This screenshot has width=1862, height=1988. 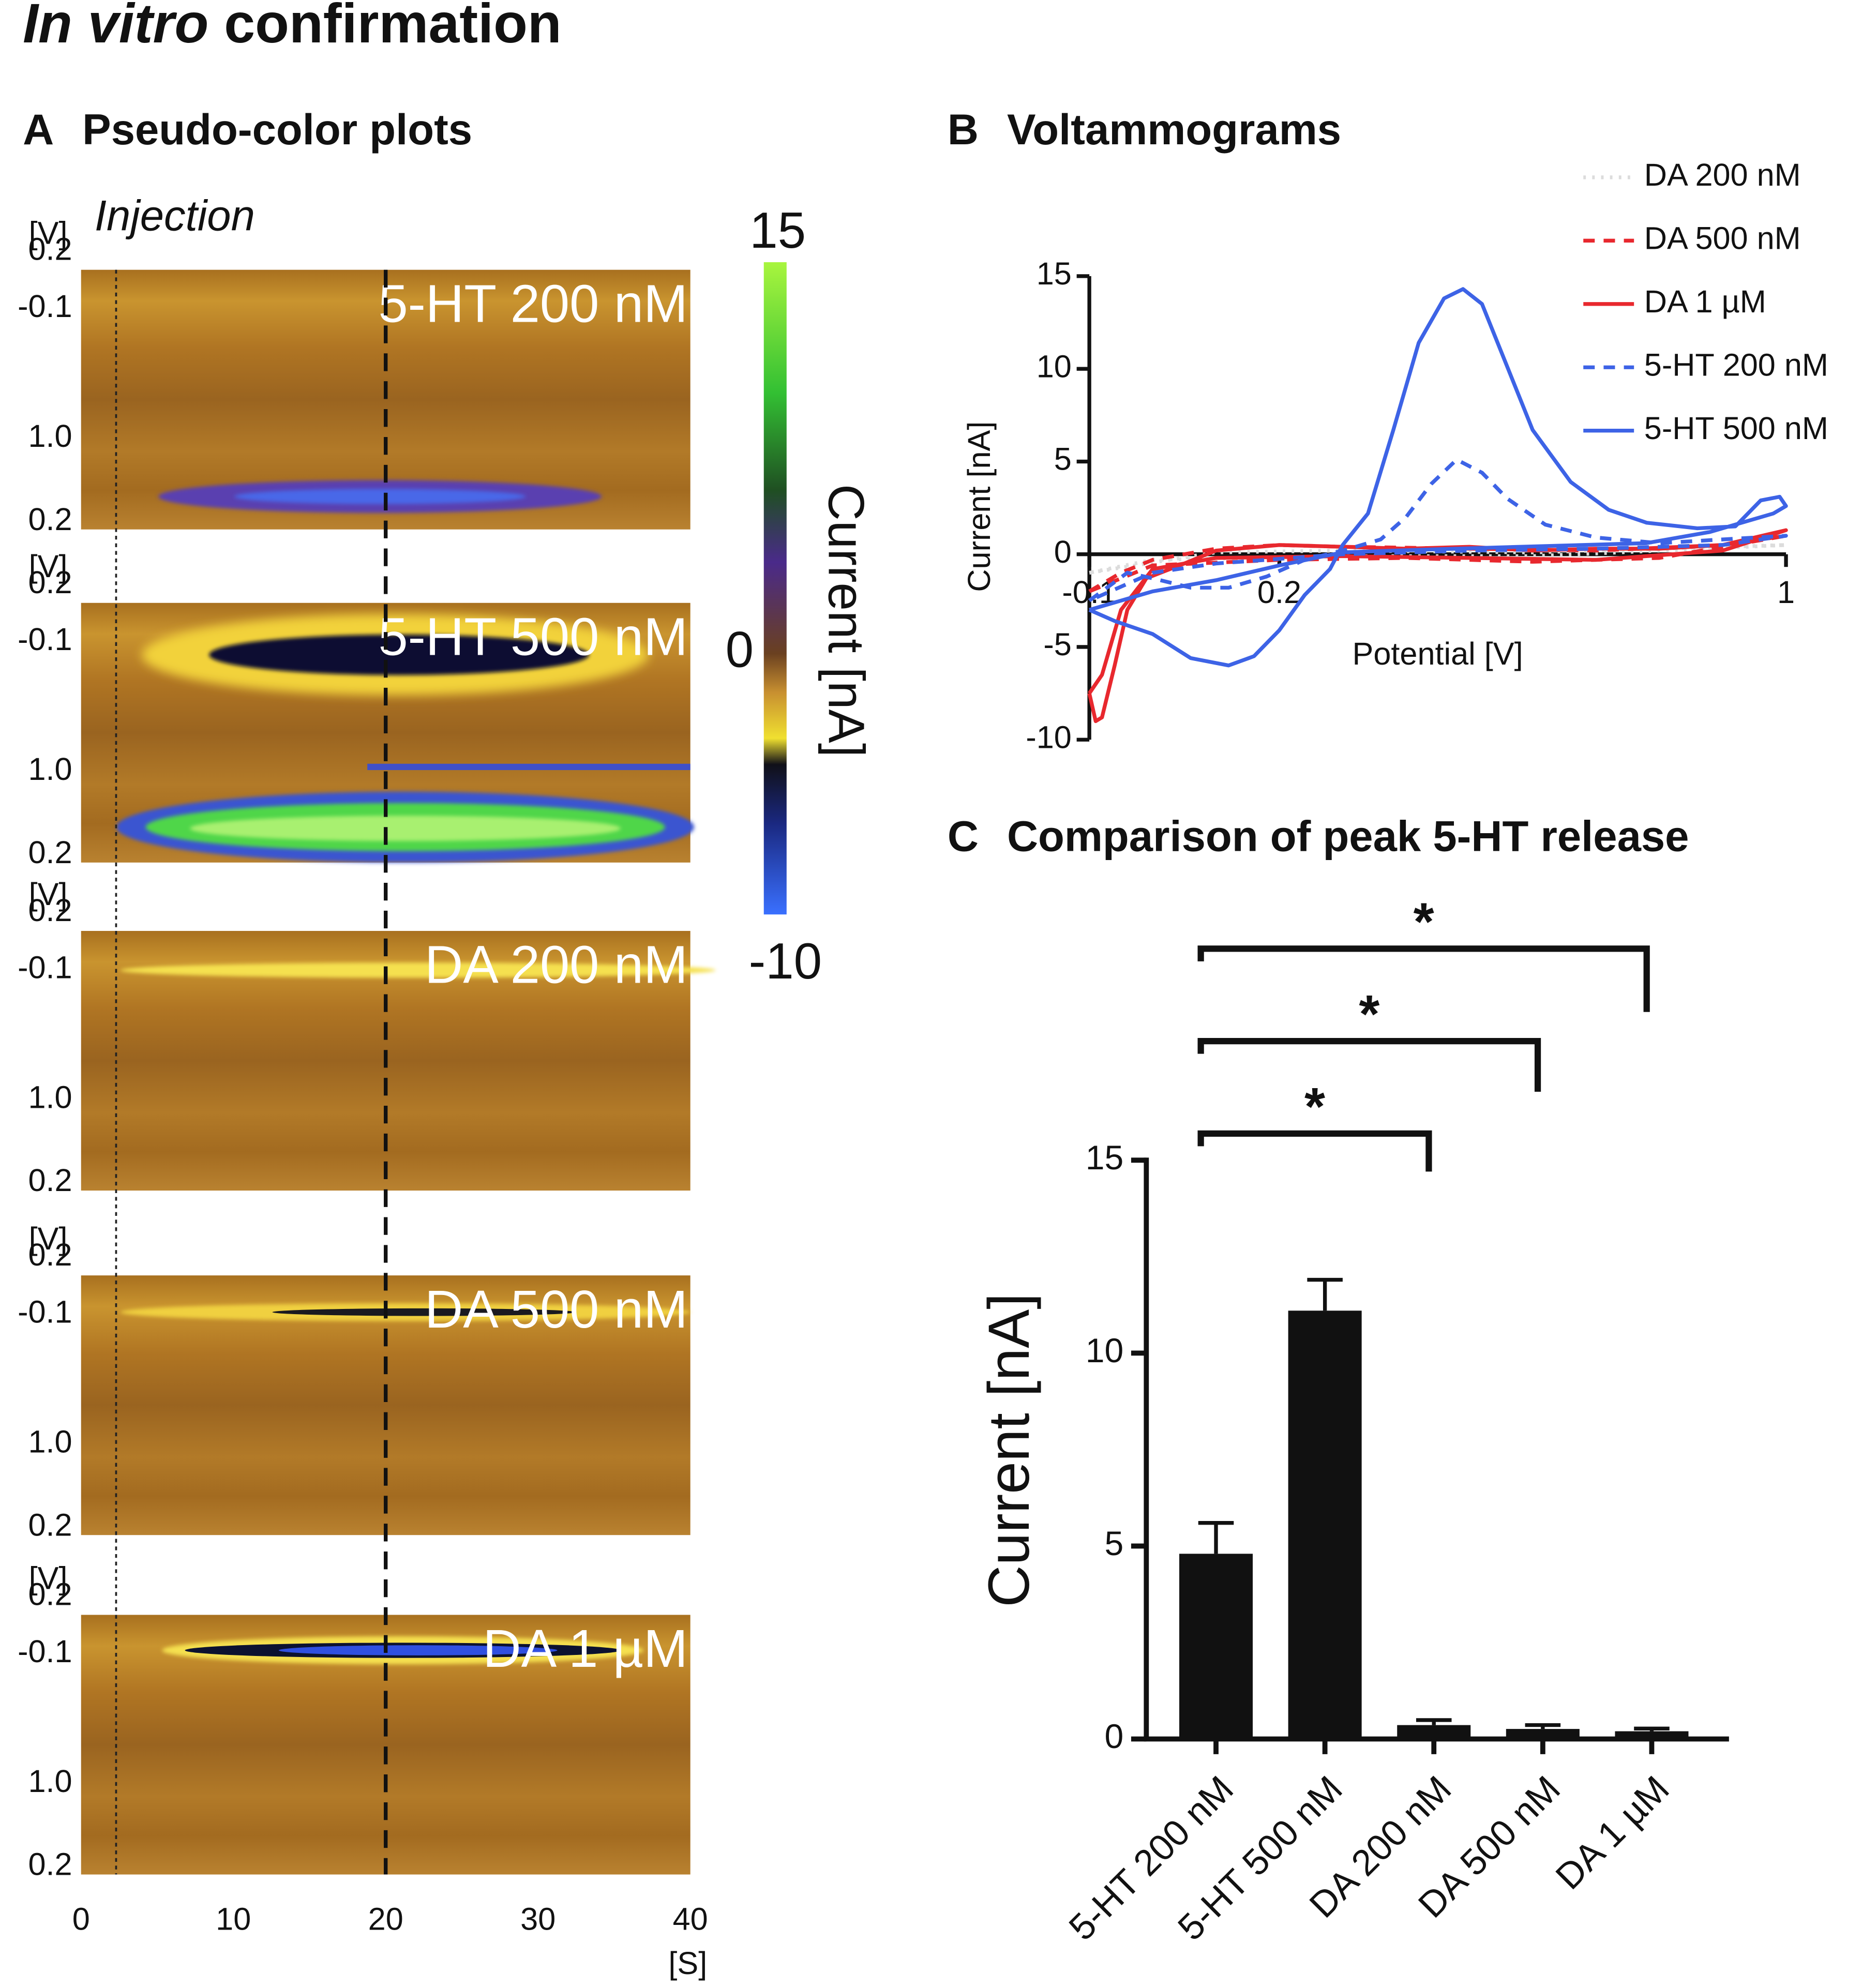 What do you see at coordinates (385, 1918) in the screenshot?
I see `x-tick-label: 20` at bounding box center [385, 1918].